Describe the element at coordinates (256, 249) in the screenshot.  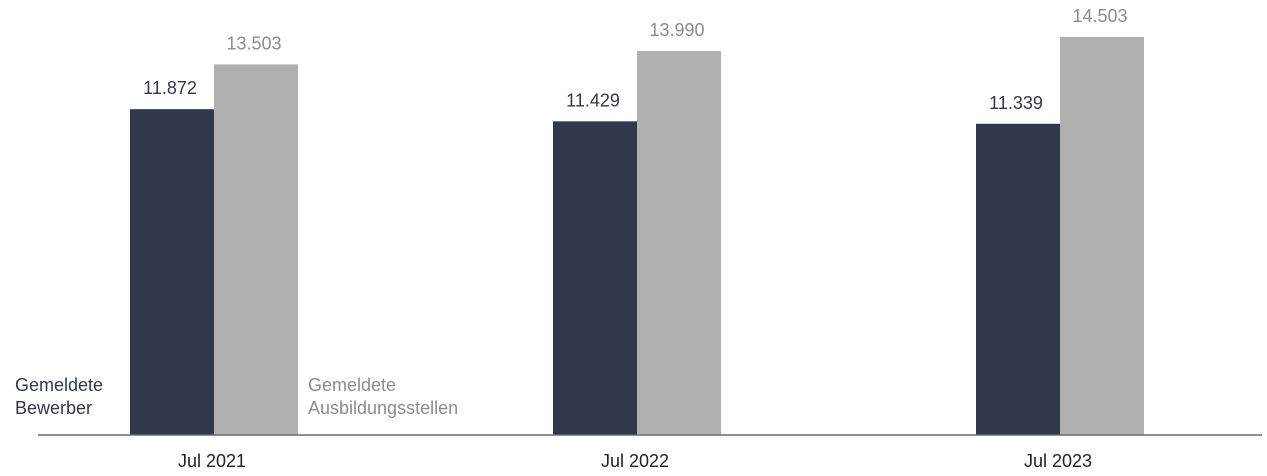
I see `bar-gemeldete-ausbildungsstellen-jul-2021` at that location.